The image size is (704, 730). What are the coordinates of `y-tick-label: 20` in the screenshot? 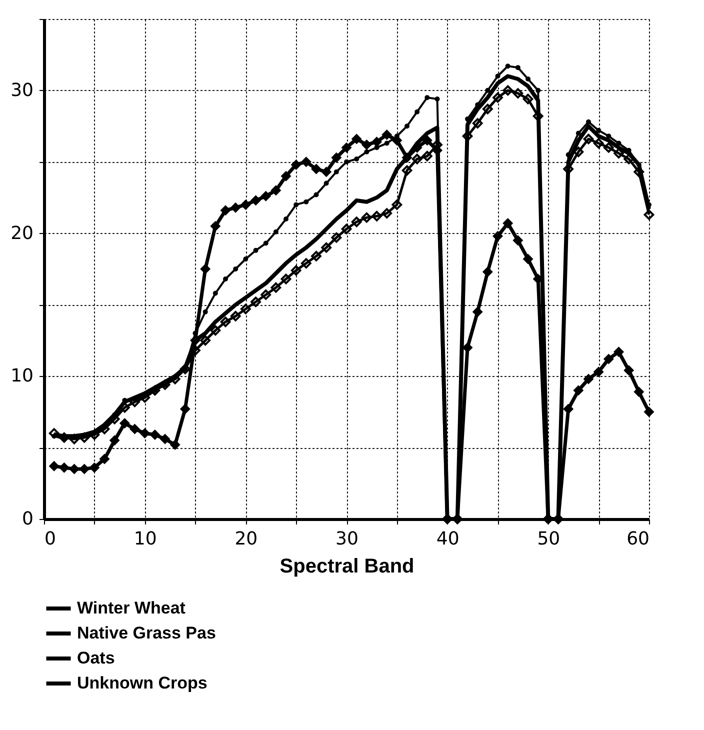 It's located at (22, 233).